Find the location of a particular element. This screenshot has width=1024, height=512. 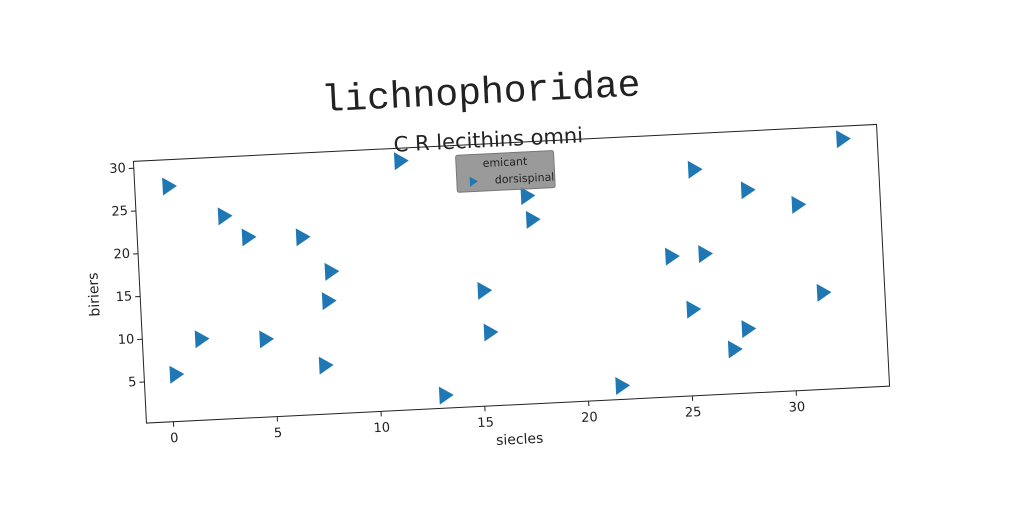

legend-box is located at coordinates (505, 171).